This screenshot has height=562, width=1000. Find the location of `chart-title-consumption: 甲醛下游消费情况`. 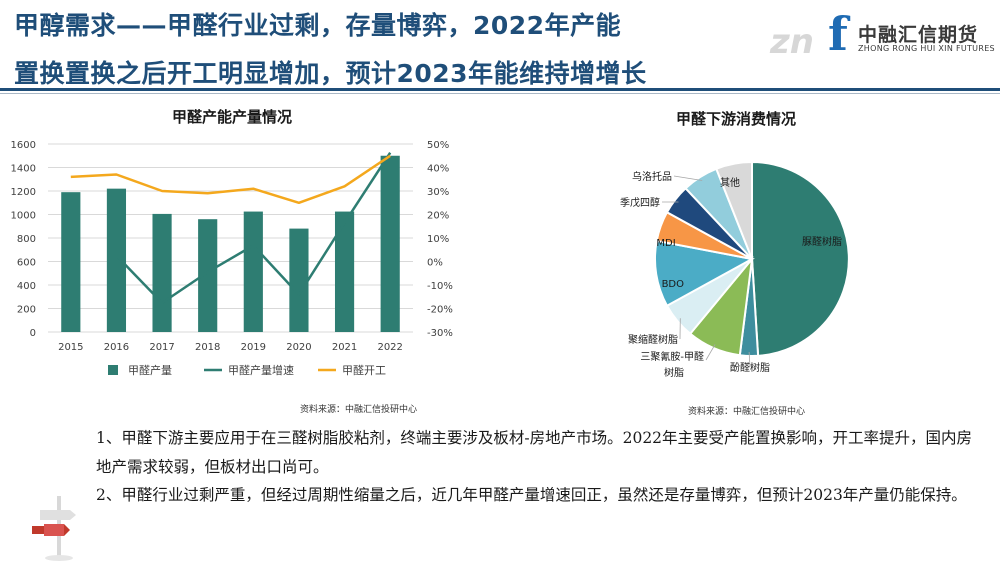

chart-title-consumption: 甲醛下游消费情况 is located at coordinates (736, 119).